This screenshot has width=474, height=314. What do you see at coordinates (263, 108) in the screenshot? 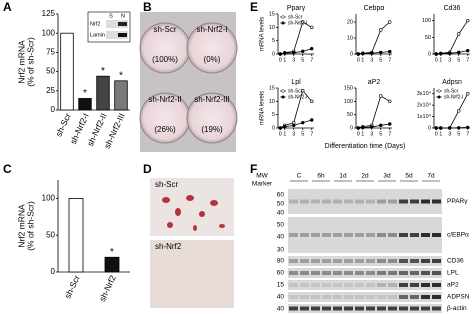
I see `y-axis-label: mRNA levels` at bounding box center [263, 108].